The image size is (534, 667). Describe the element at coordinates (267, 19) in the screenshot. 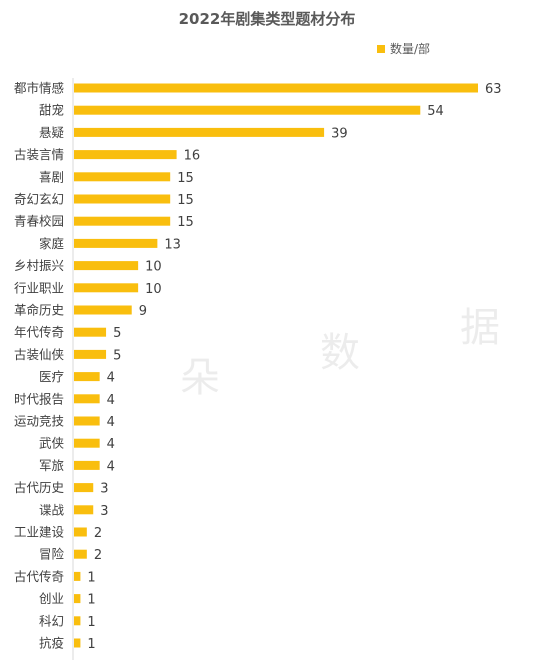

I see `chart-title: 2022年剧集类型题材分布` at that location.